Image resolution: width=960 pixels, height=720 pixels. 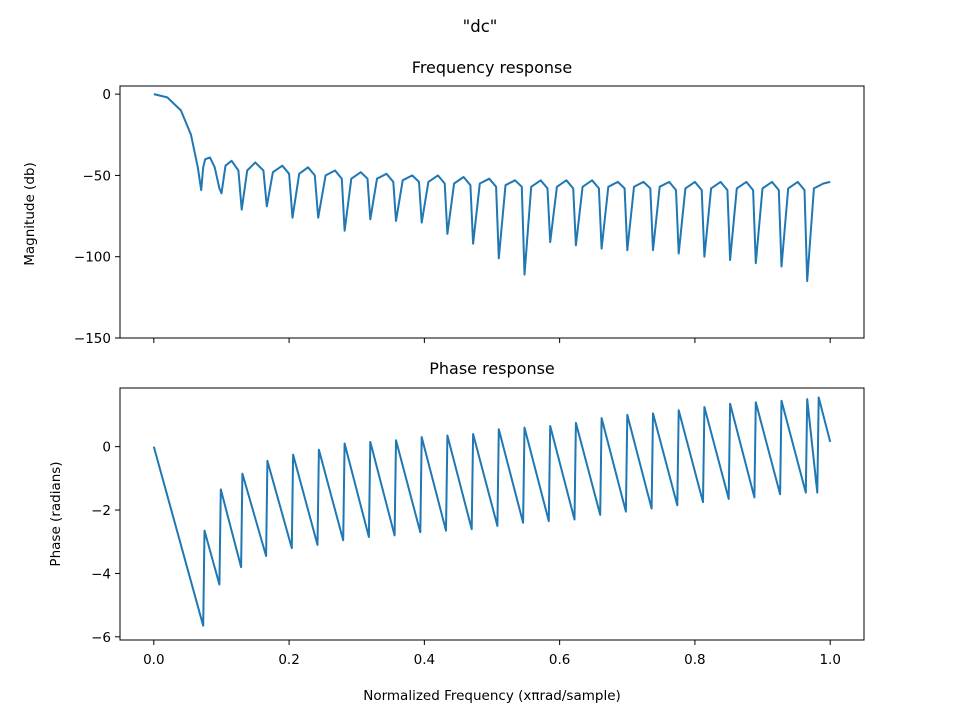 I want to click on y-tick-label-1-2: −4, so click(x=101, y=574).